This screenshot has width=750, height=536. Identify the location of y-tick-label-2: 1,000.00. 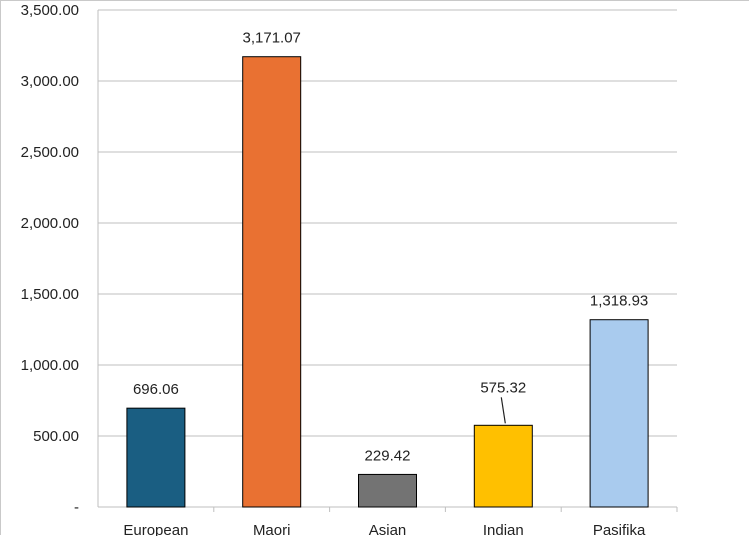
(50, 365).